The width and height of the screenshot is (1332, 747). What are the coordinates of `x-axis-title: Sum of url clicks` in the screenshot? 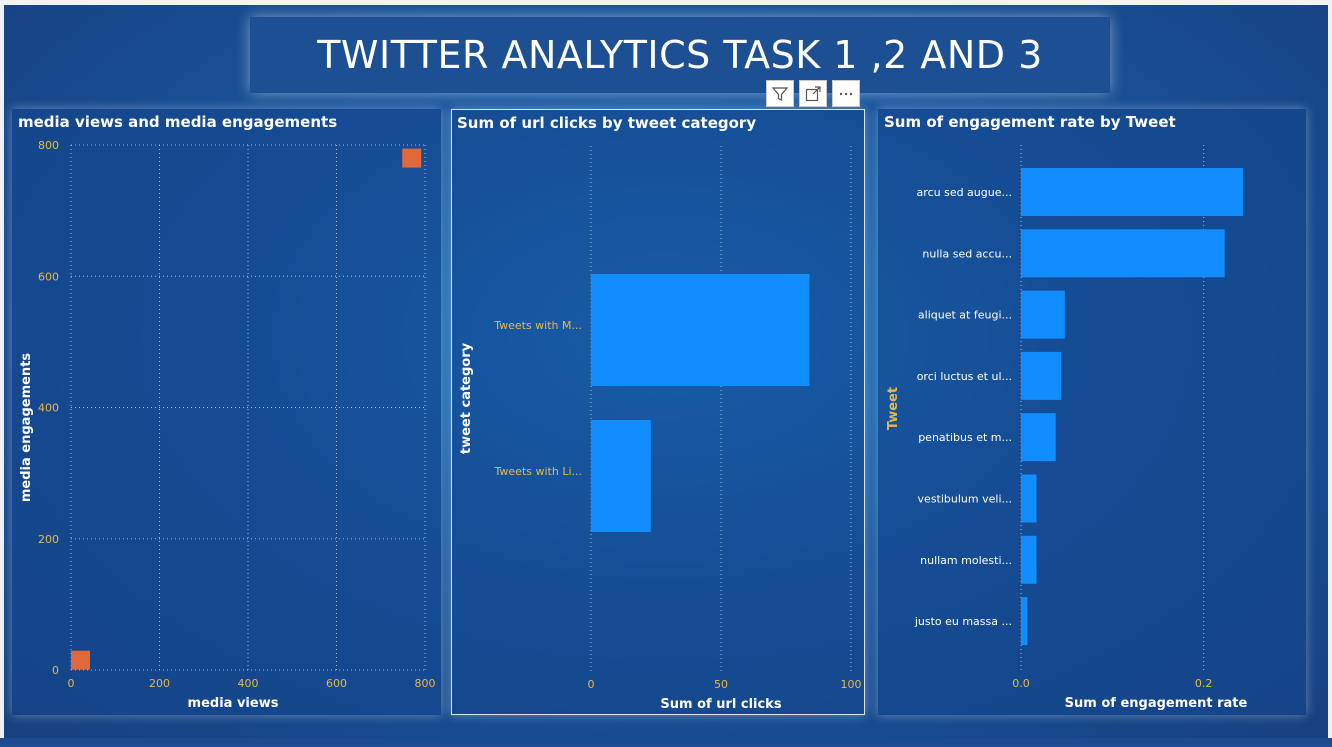 It's located at (720, 704).